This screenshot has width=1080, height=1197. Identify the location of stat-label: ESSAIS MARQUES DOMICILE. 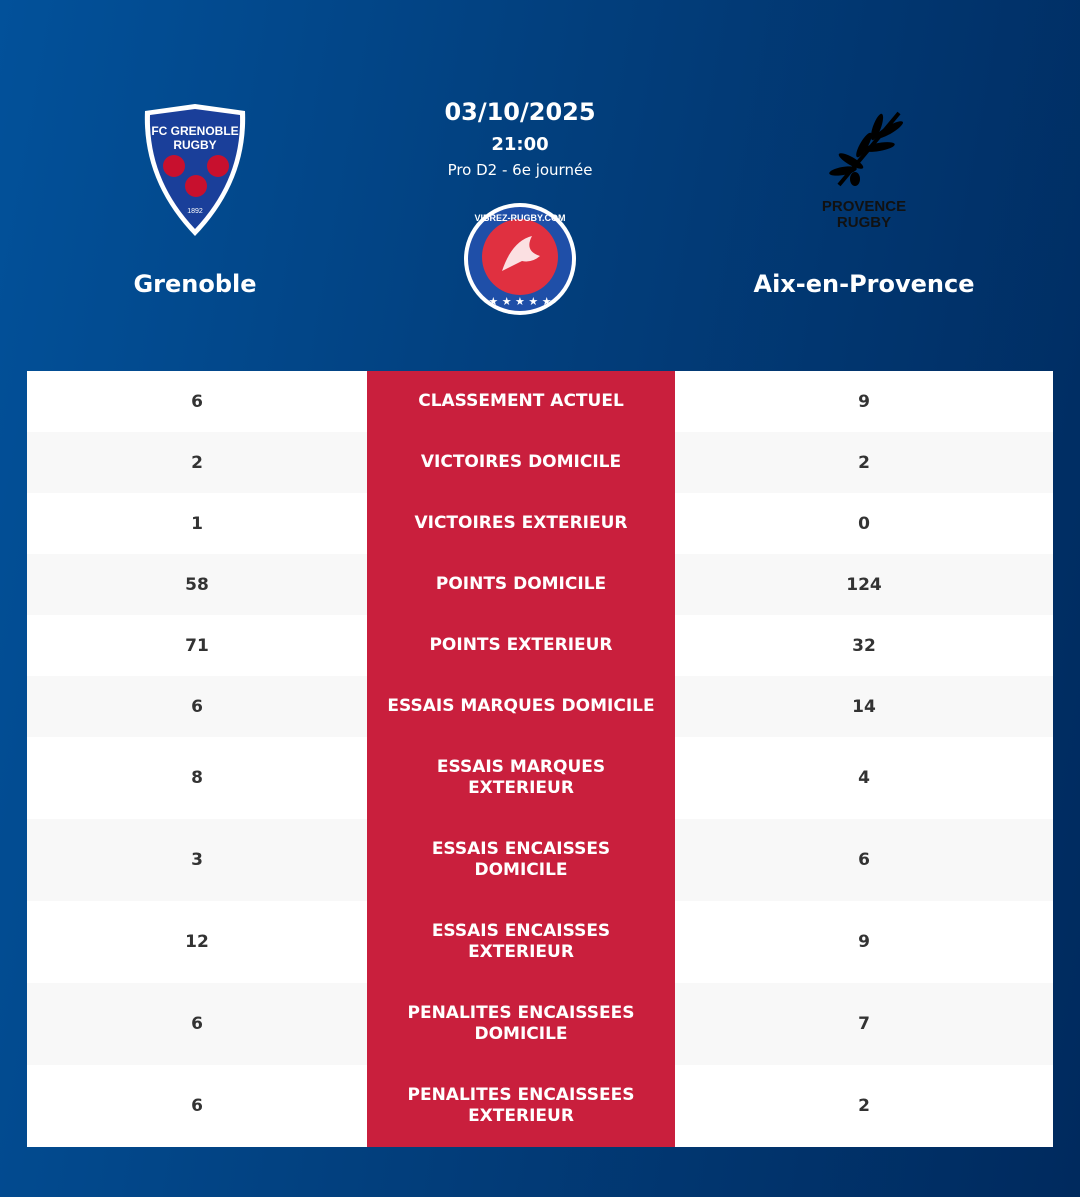
(521, 706).